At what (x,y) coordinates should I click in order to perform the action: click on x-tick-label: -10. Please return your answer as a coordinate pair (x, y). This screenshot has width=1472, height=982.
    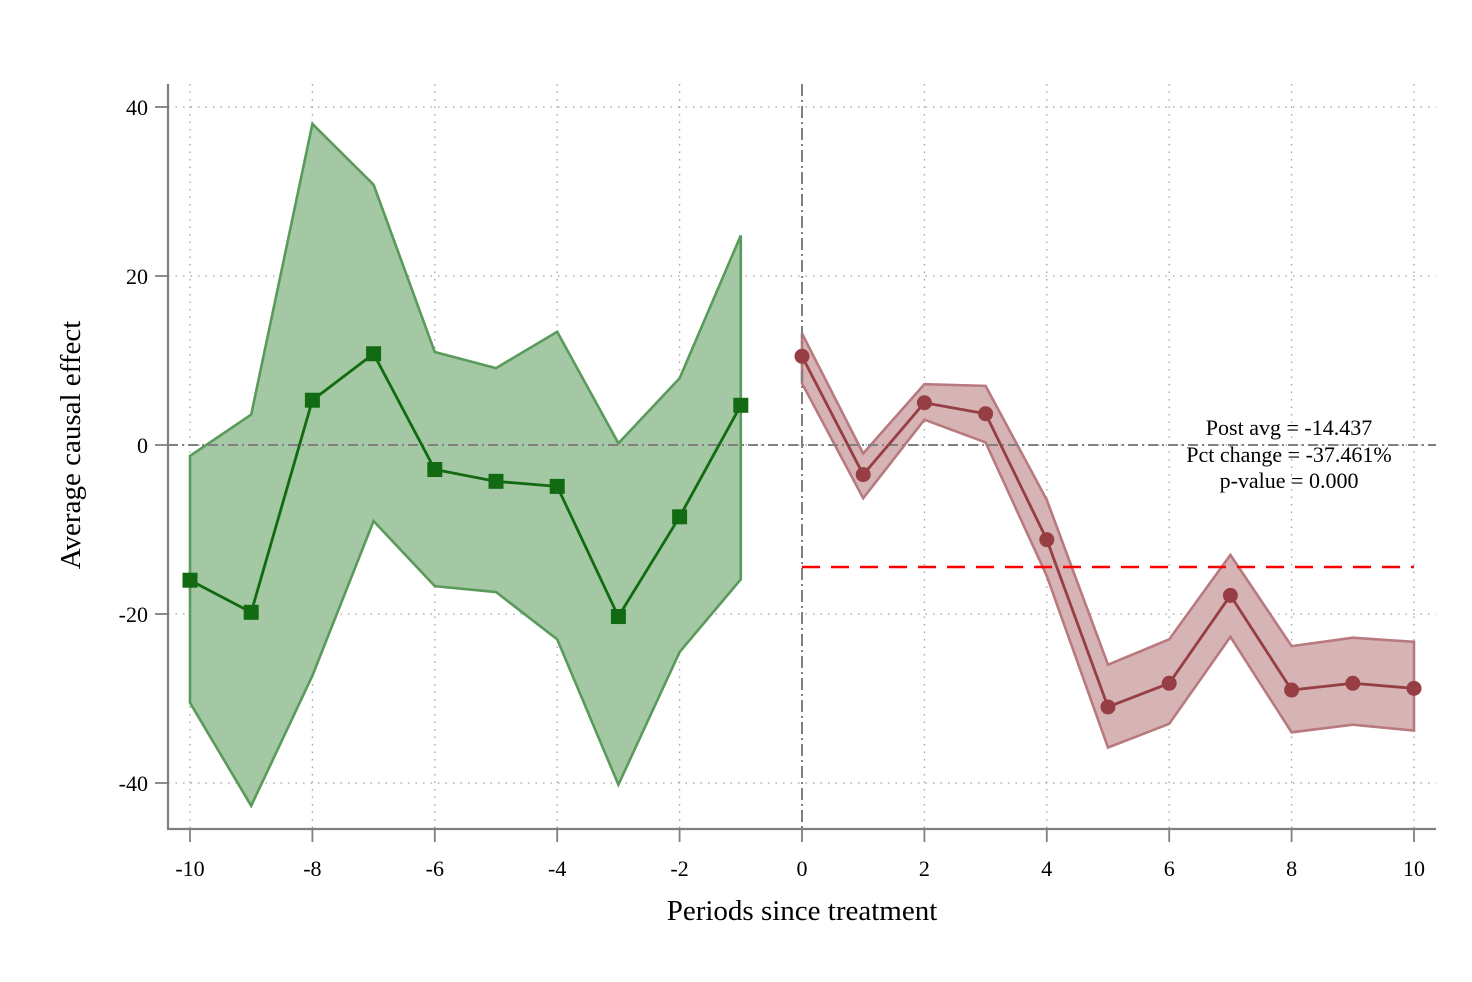
    Looking at the image, I should click on (189, 868).